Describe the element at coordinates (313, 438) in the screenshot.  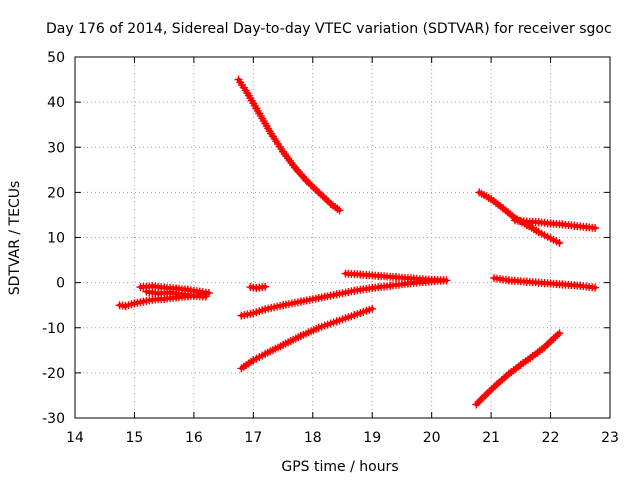
I see `x-tick-label: 18` at that location.